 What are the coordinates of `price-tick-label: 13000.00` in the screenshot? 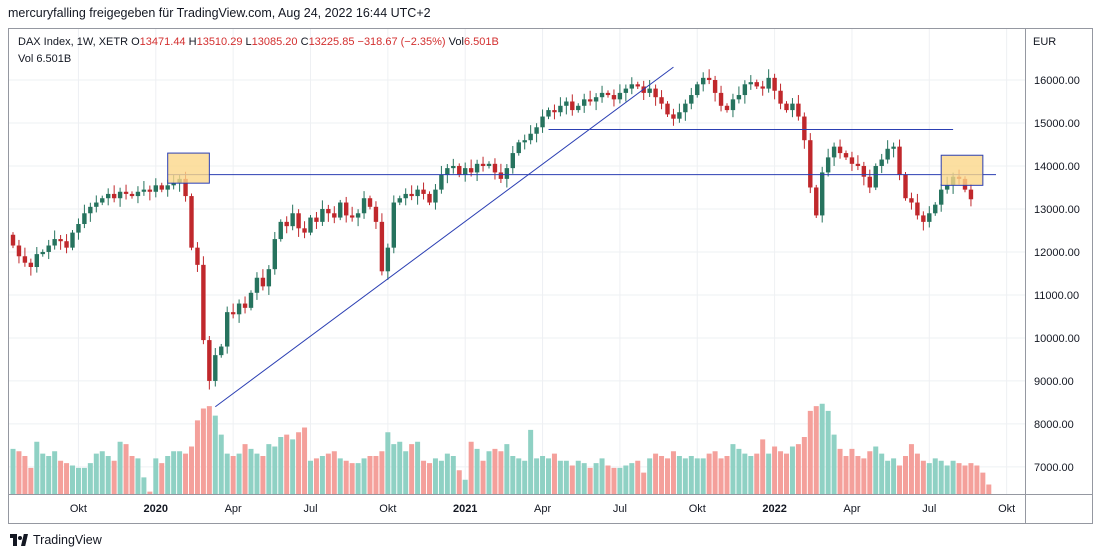 It's located at (1057, 210).